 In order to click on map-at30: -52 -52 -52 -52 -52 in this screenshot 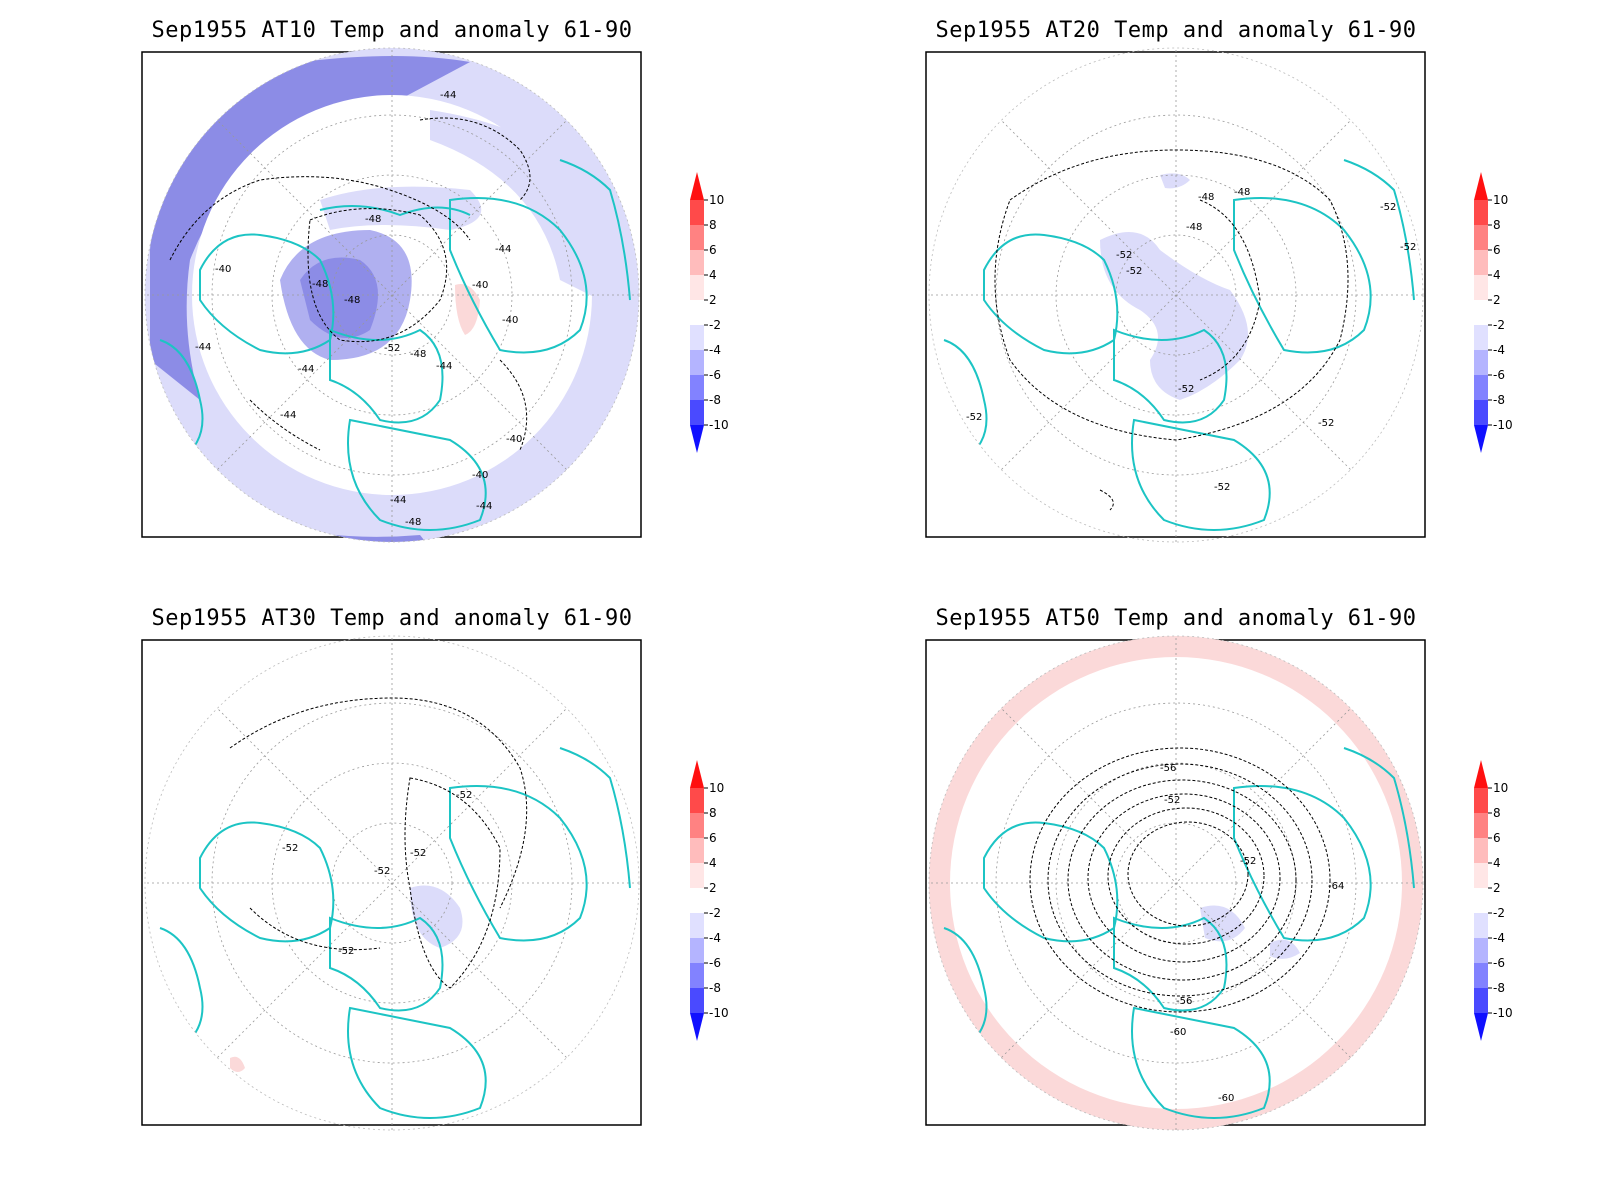, I will do `click(391, 883)`.